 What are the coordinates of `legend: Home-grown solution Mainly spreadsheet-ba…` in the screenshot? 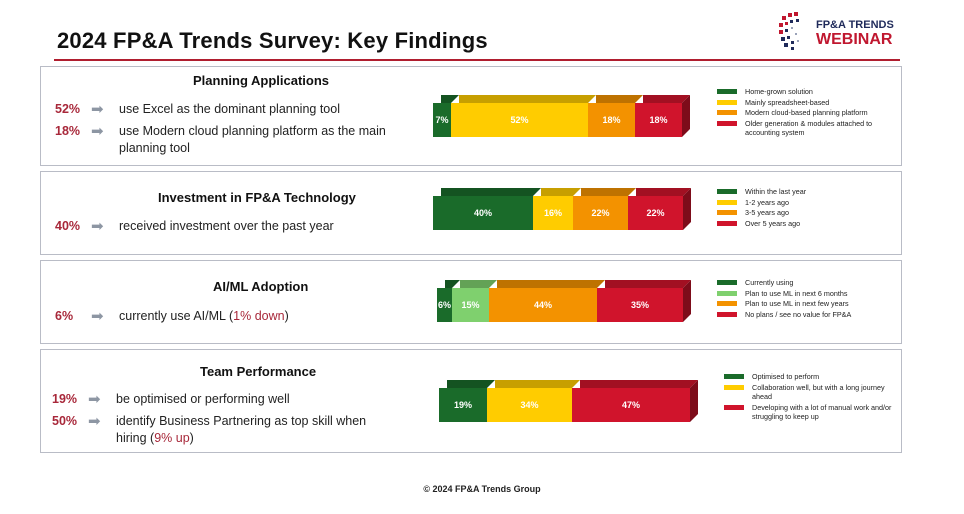 It's located at (807, 113).